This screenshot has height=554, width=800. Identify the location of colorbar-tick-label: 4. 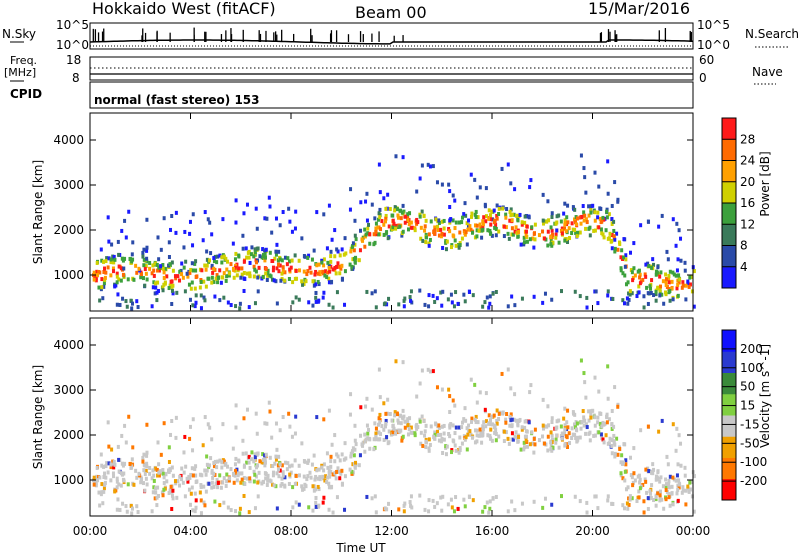
(744, 267).